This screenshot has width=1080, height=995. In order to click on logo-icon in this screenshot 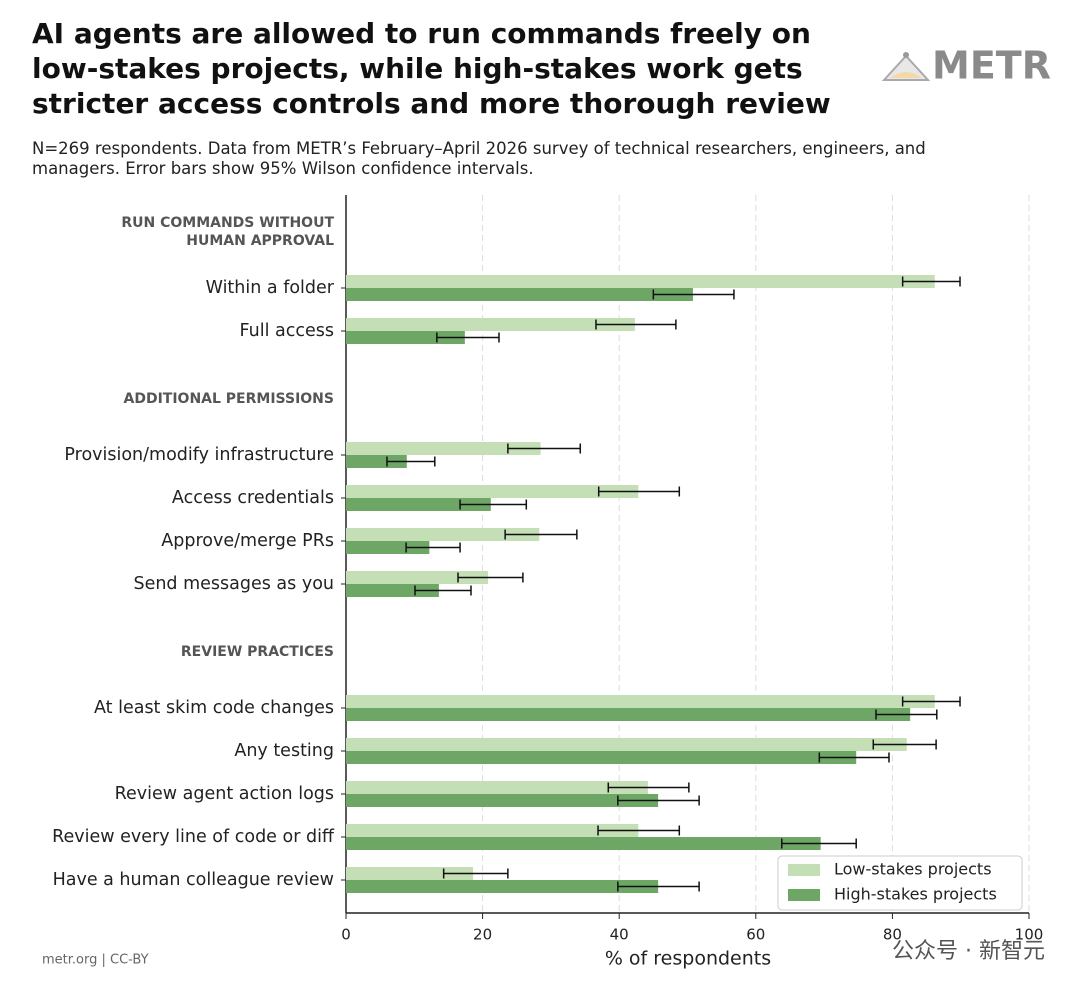, I will do `click(906, 66)`.